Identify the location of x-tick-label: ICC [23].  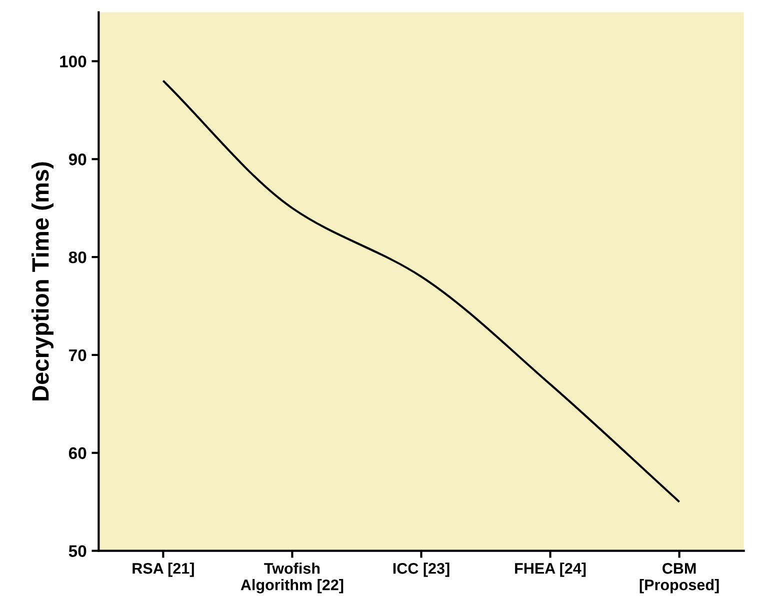
(421, 569).